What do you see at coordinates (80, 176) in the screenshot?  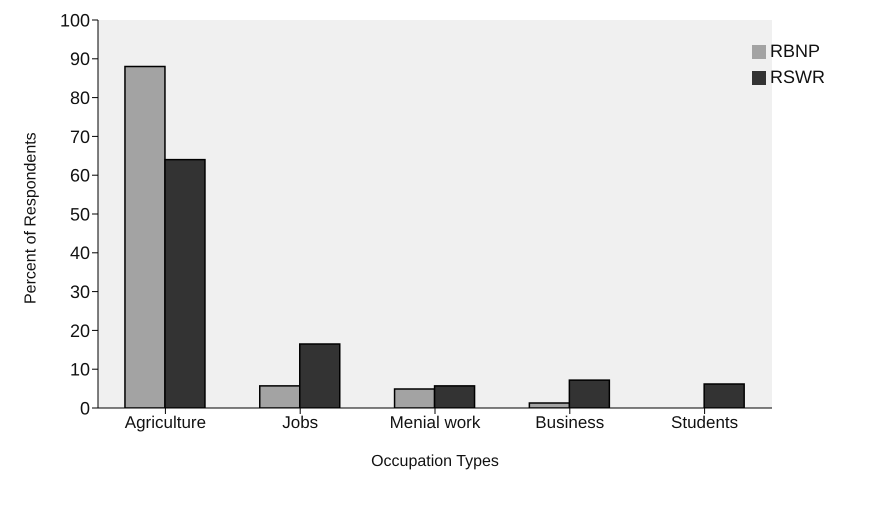 I see `y-tick-label: 60` at bounding box center [80, 176].